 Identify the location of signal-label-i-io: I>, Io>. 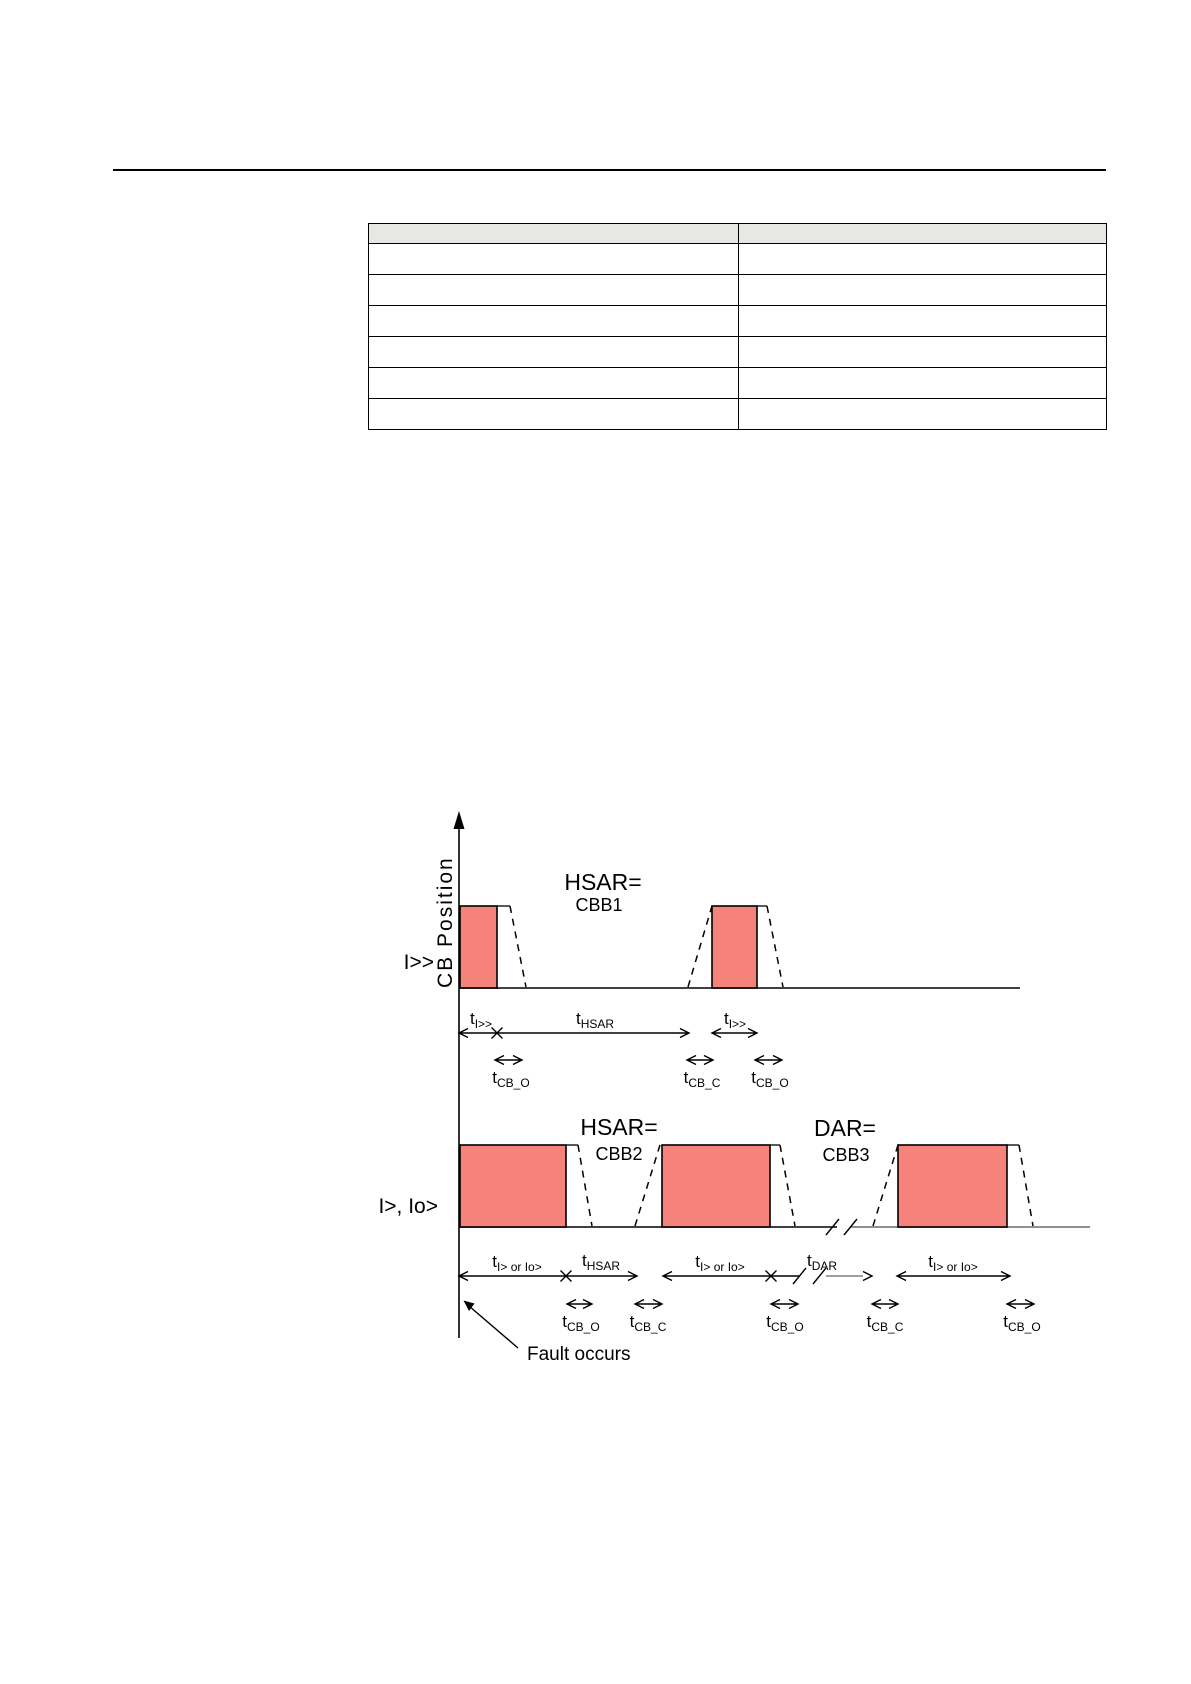
(408, 1206).